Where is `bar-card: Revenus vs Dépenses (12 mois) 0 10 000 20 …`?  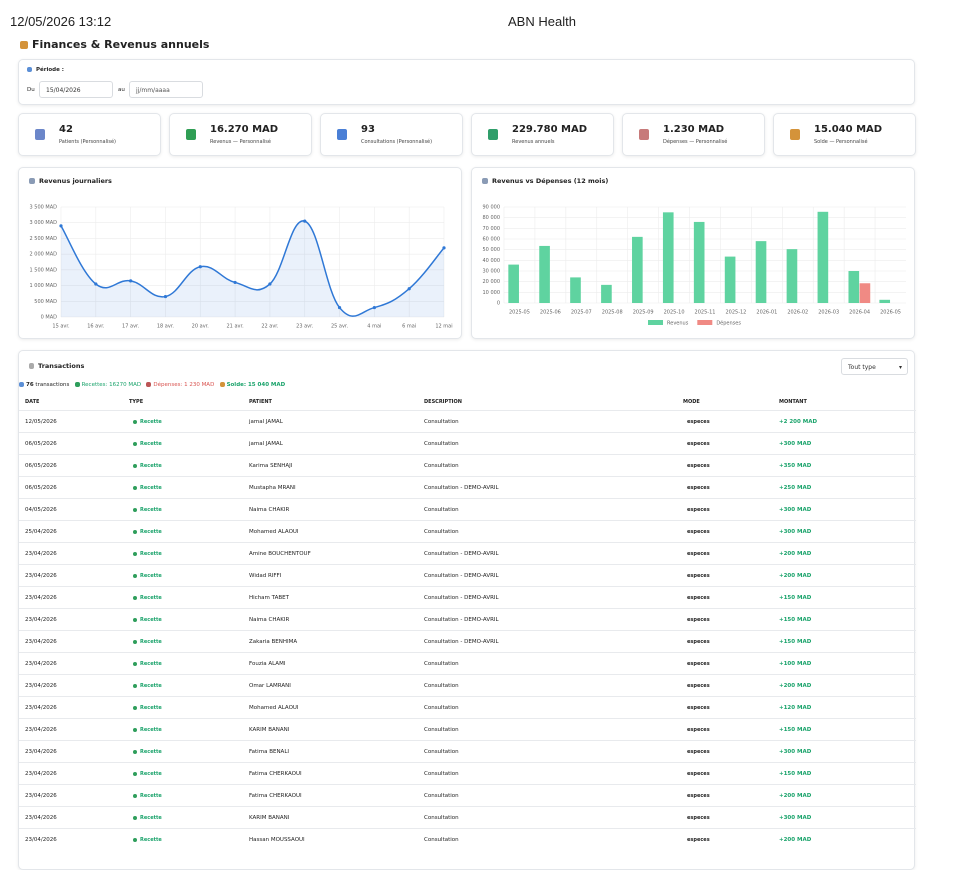 bar-card: Revenus vs Dépenses (12 mois) 0 10 000 20 … is located at coordinates (693, 253).